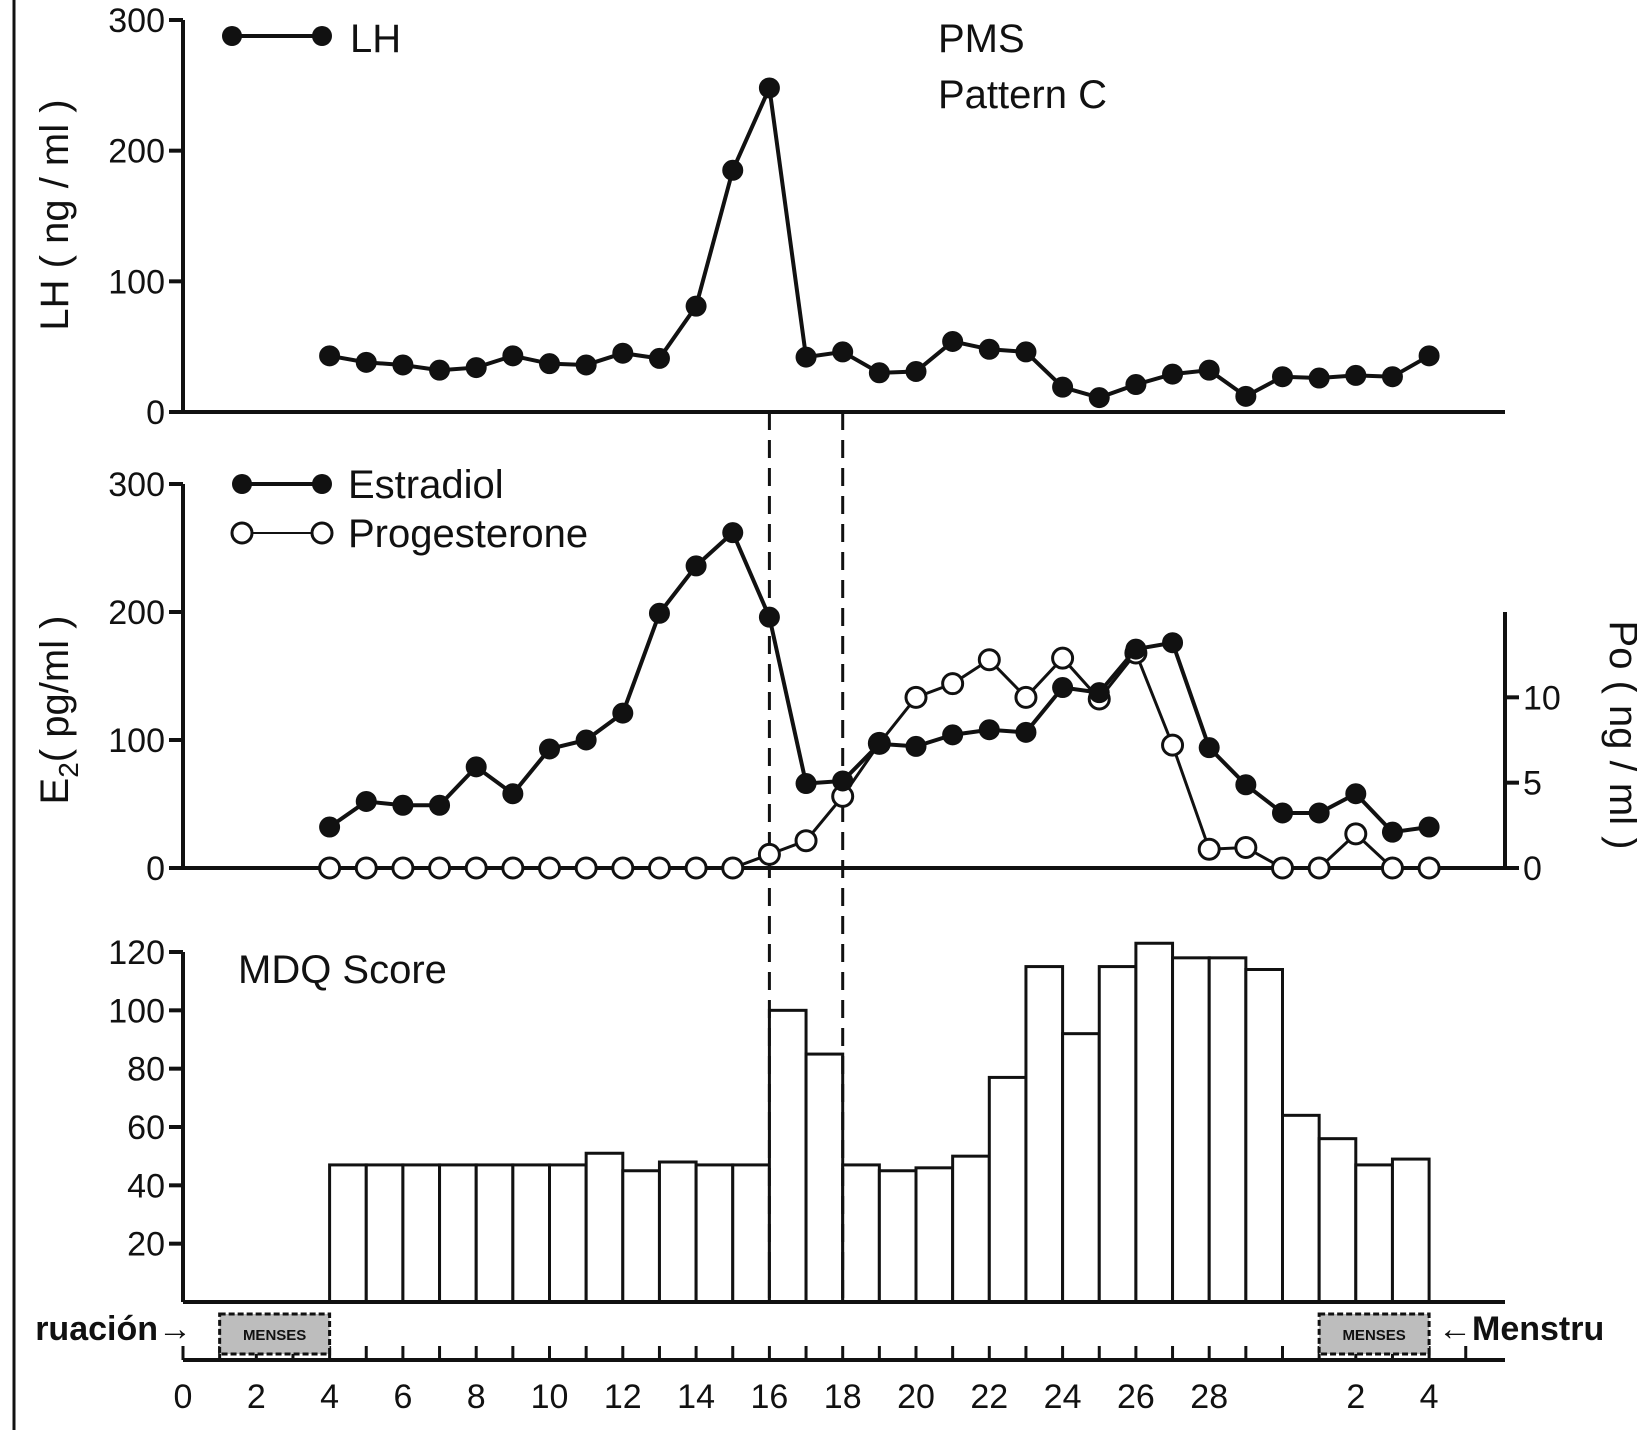 This screenshot has width=1637, height=1430. I want to click on day-axis-tick-label: 16, so click(769, 1397).